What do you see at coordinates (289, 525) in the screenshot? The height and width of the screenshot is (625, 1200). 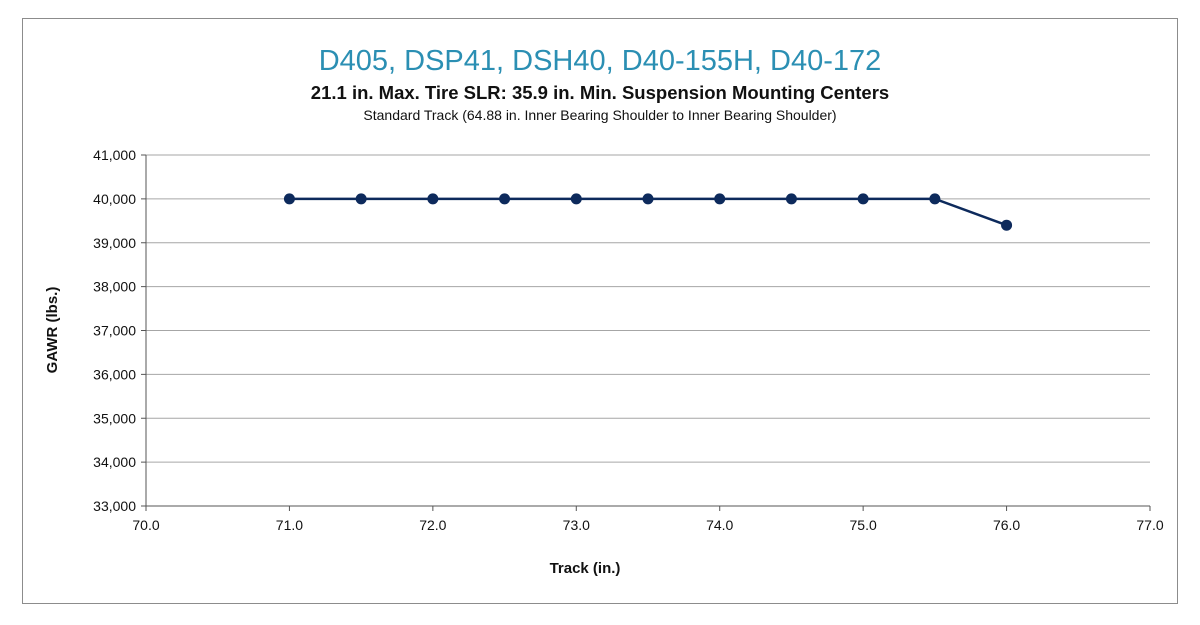 I see `x-tick-label: 71.0` at bounding box center [289, 525].